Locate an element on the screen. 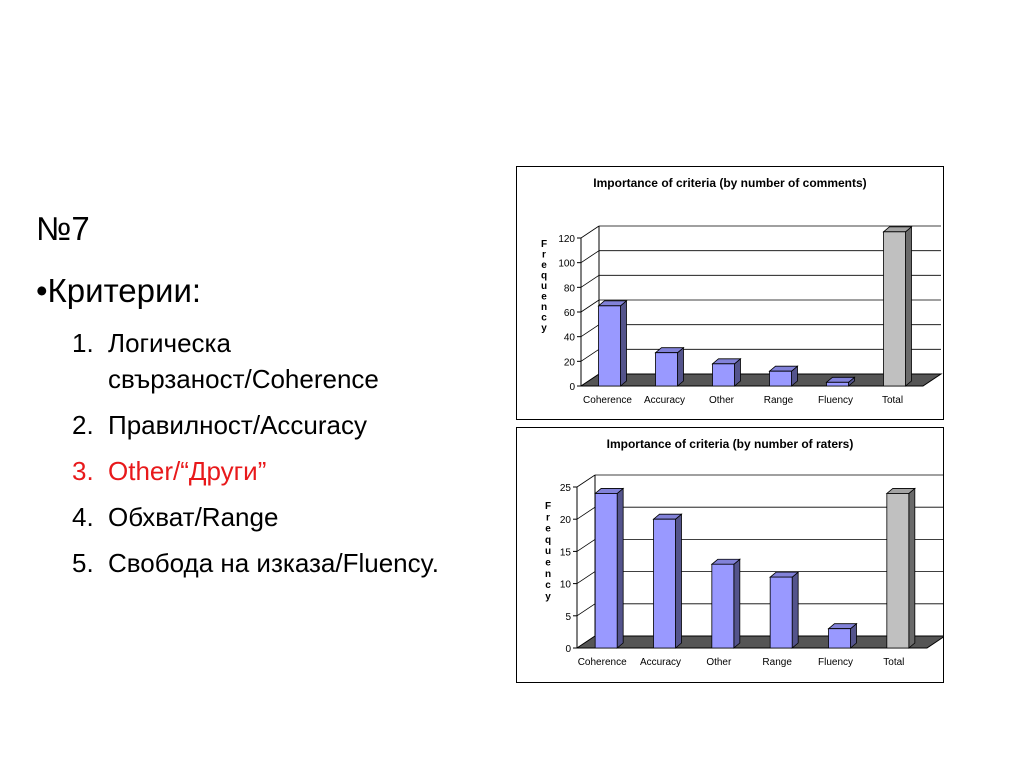  chart-y-tick-label: 60 is located at coordinates (570, 313).